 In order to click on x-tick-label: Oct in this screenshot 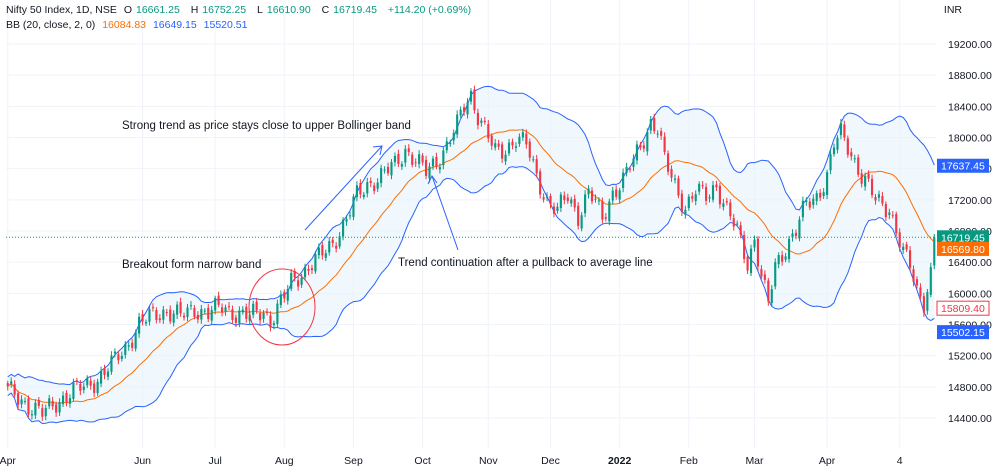, I will do `click(422, 461)`.